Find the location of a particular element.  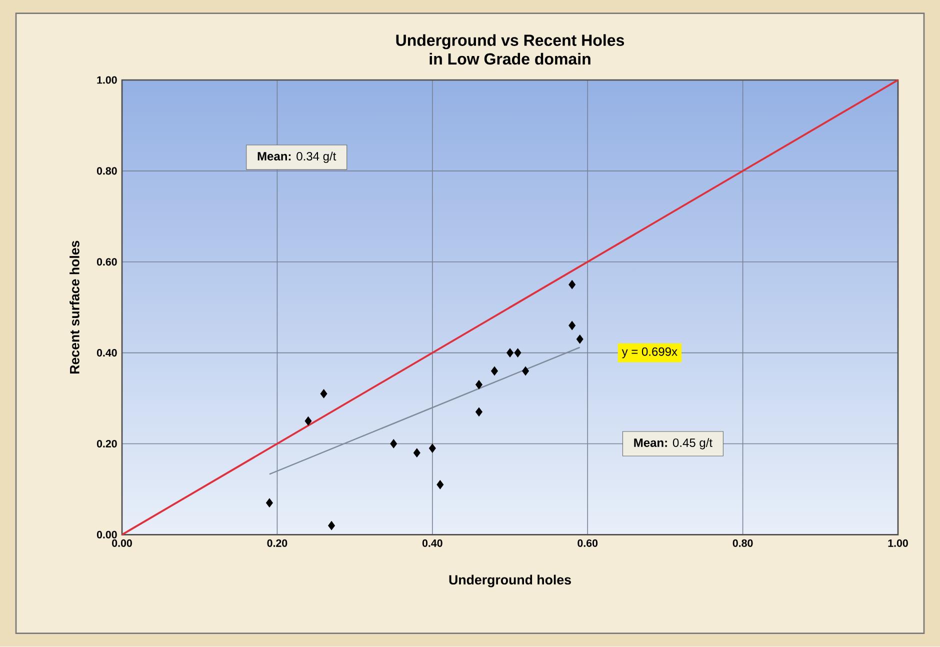

y-tick-label: 1.00 is located at coordinates (107, 80).